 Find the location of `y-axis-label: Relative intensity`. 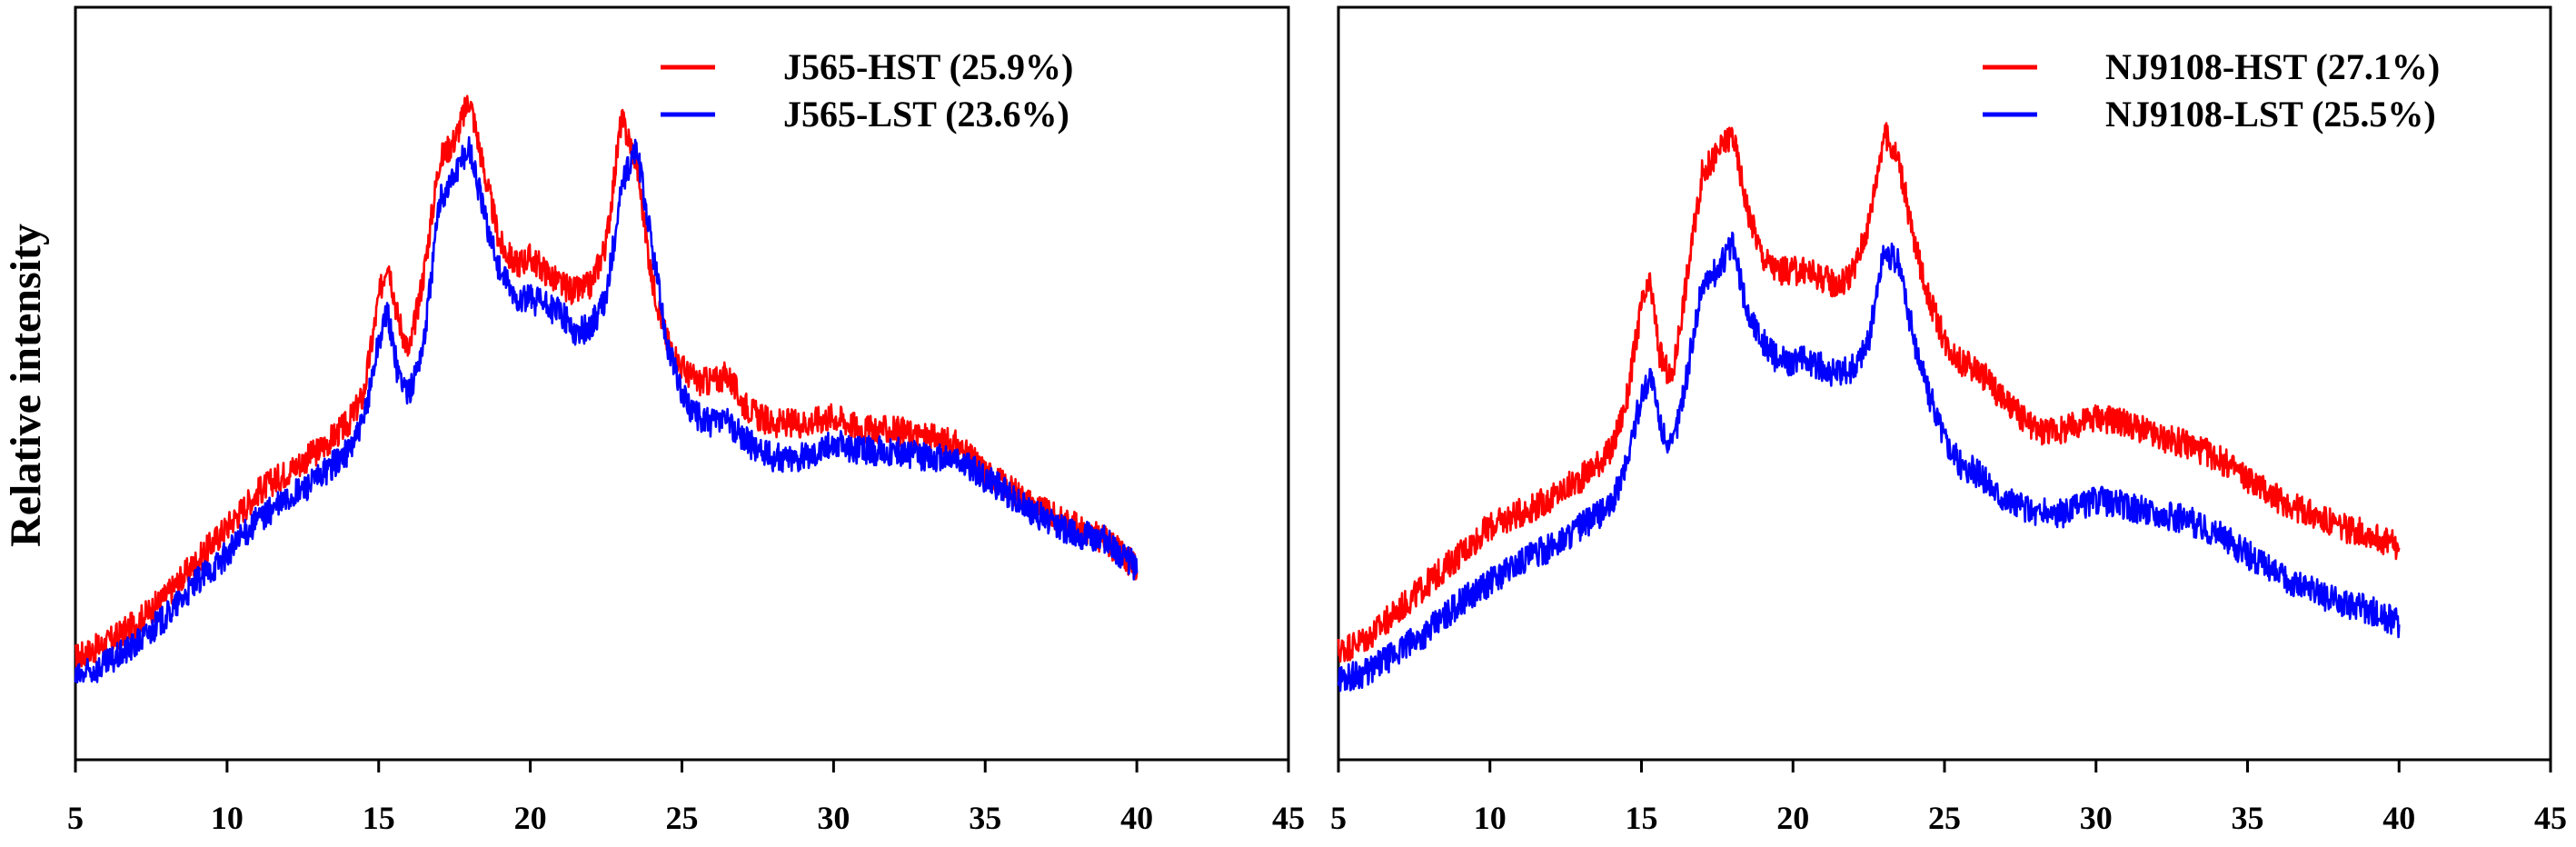

y-axis-label: Relative intensity is located at coordinates (26, 385).